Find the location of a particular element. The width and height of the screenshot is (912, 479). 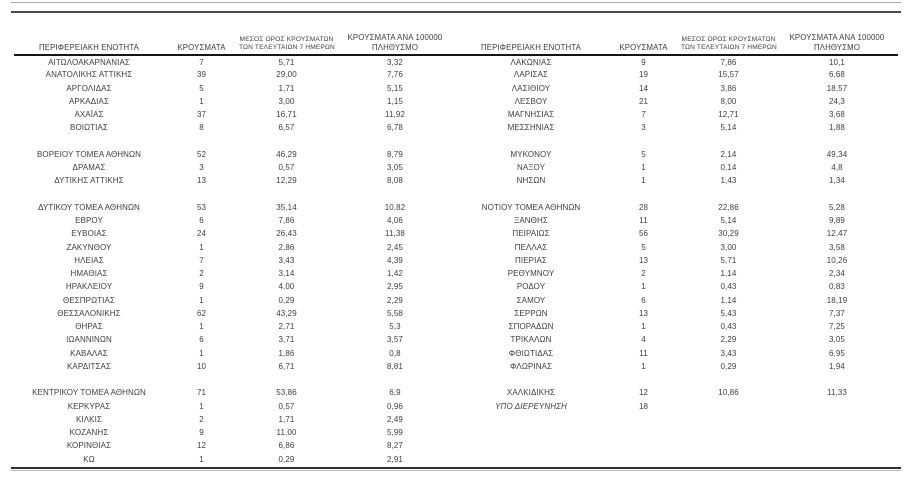

region-cell: ΗΛΕΙΑΣ is located at coordinates (89, 260).